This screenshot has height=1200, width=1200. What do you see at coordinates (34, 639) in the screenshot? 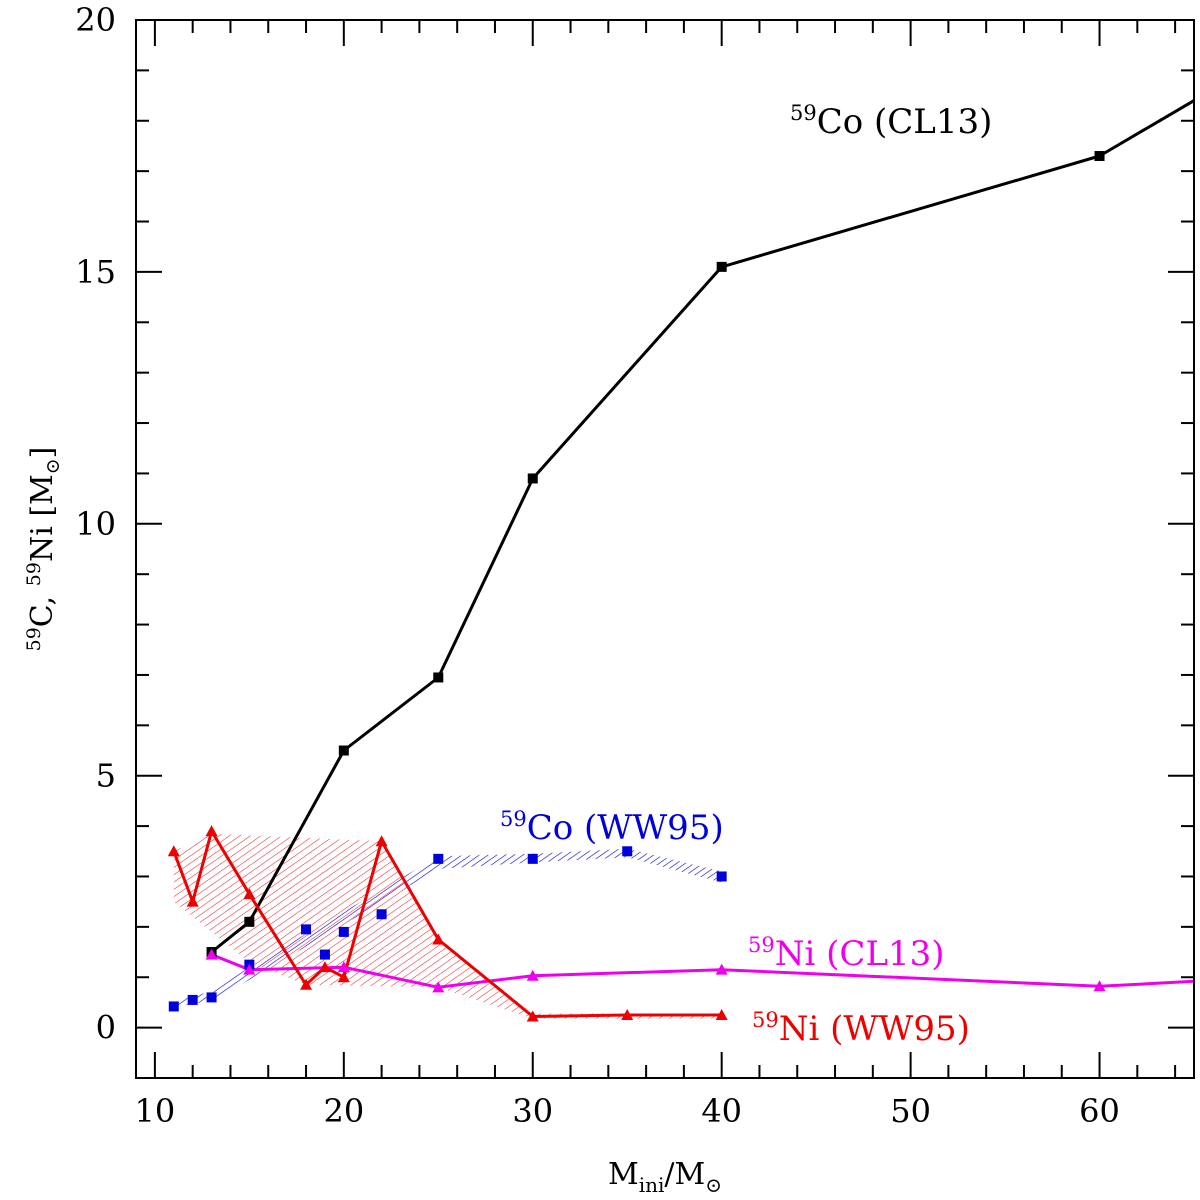
I see `y-label-sup1: 59` at bounding box center [34, 639].